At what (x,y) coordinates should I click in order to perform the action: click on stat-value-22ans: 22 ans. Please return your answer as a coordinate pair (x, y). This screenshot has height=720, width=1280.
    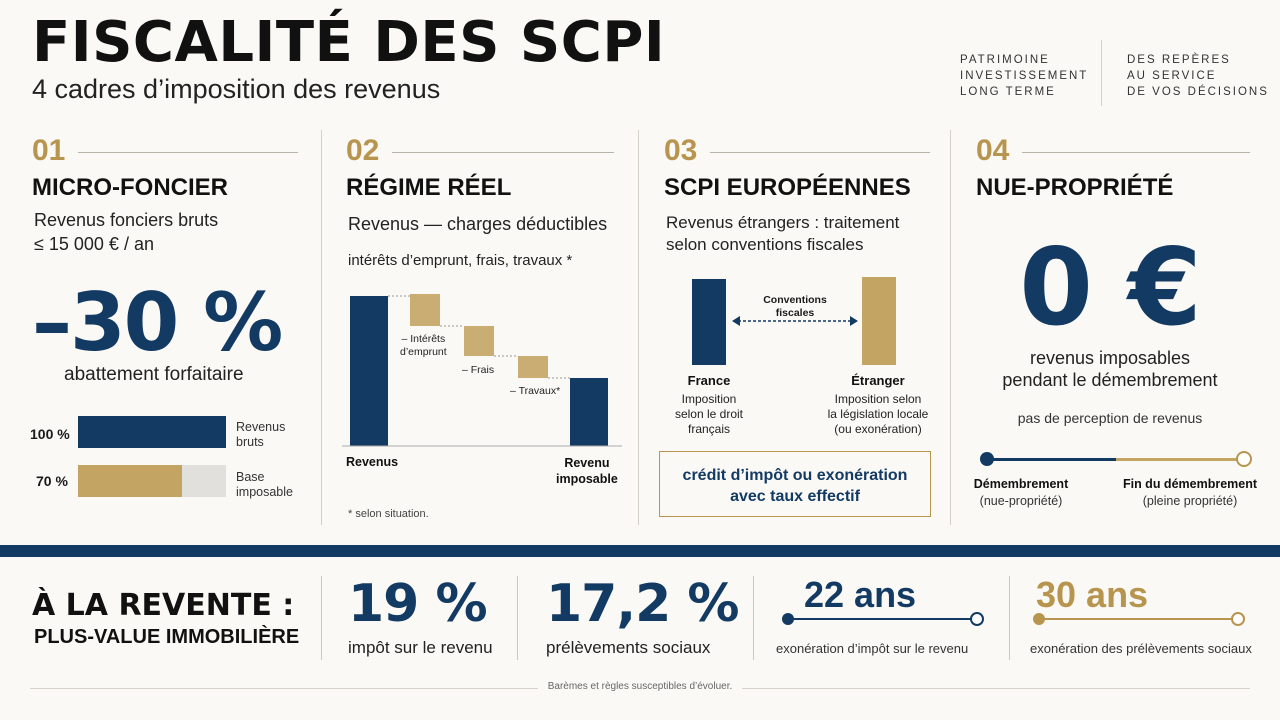
    Looking at the image, I should click on (860, 594).